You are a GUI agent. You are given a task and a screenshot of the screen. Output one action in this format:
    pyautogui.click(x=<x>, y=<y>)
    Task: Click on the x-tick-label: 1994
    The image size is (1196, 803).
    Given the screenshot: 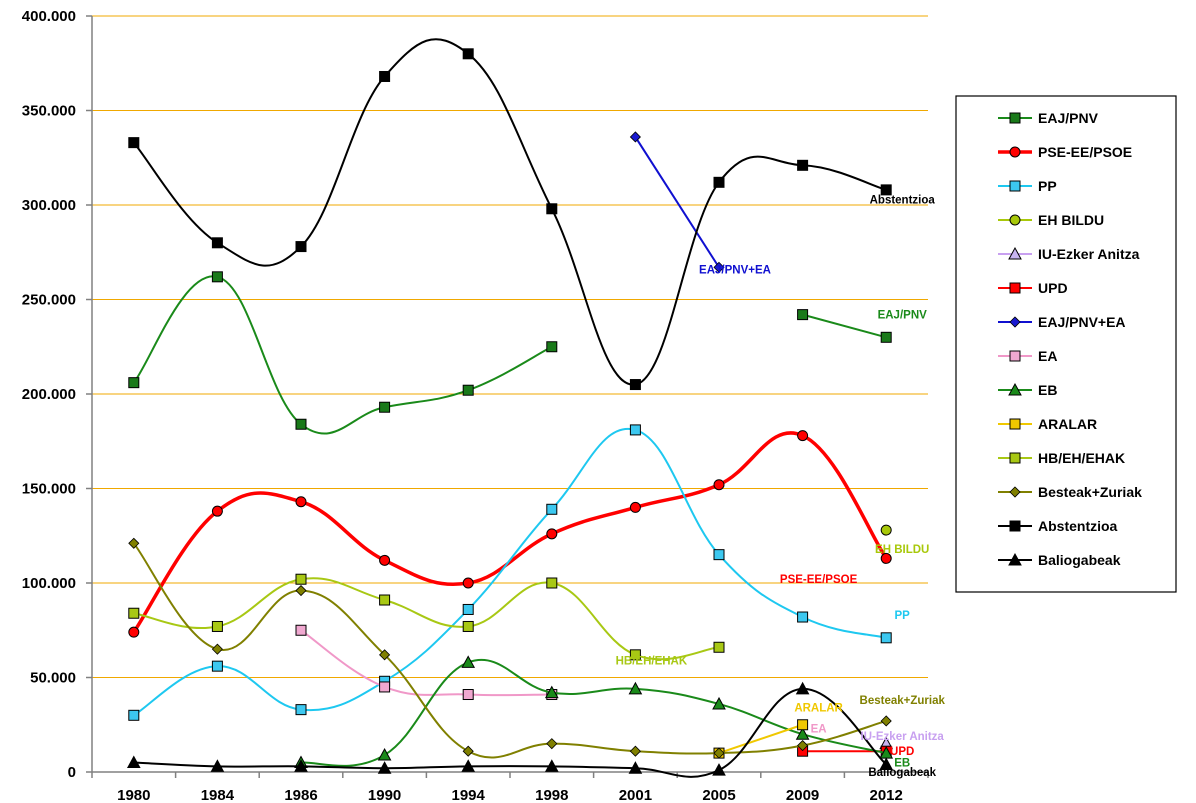 What is the action you would take?
    pyautogui.click(x=469, y=795)
    